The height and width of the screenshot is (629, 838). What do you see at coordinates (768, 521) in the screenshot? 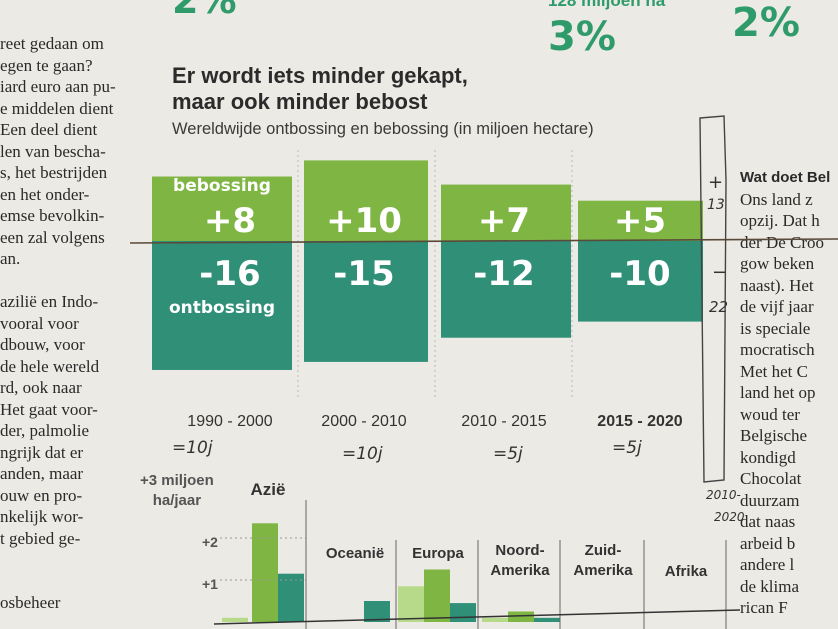
I see `right-article-line: dat naas` at bounding box center [768, 521].